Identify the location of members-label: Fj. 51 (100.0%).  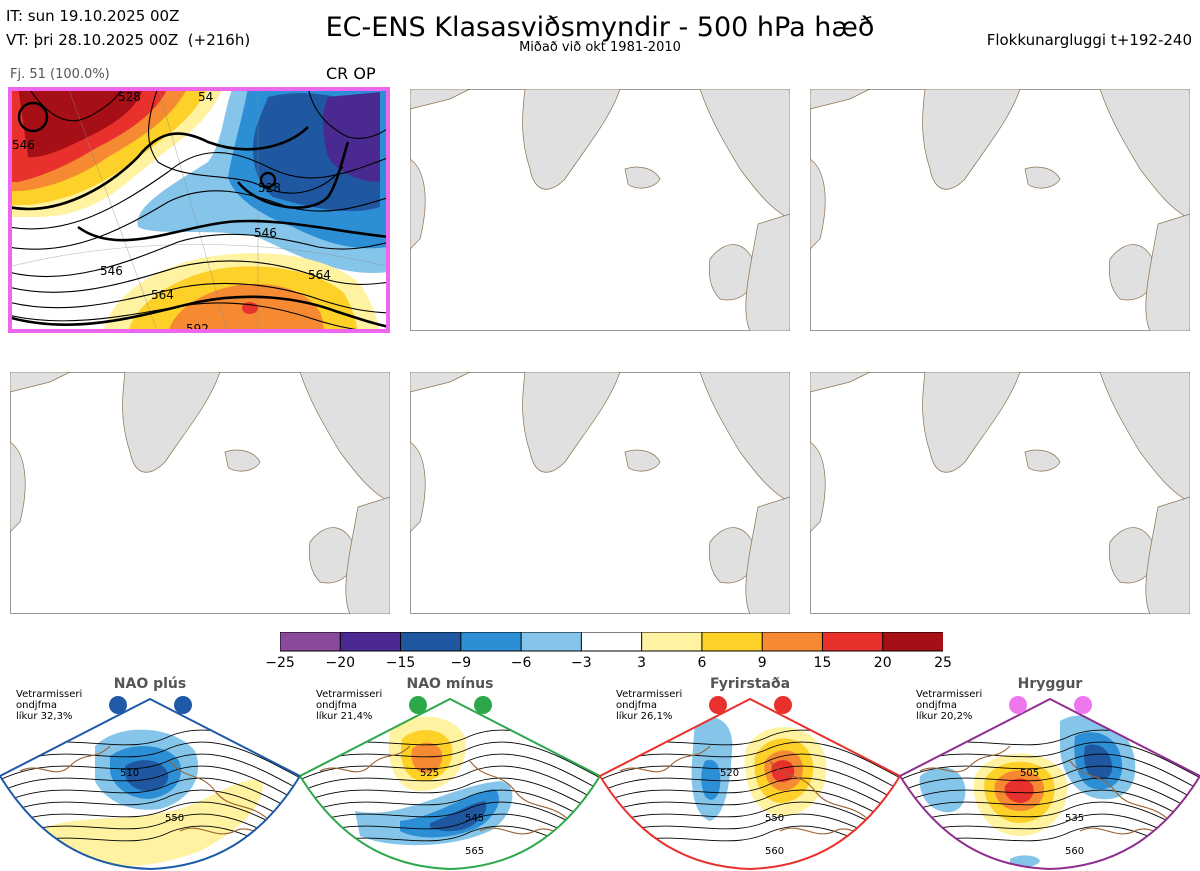
(60, 74).